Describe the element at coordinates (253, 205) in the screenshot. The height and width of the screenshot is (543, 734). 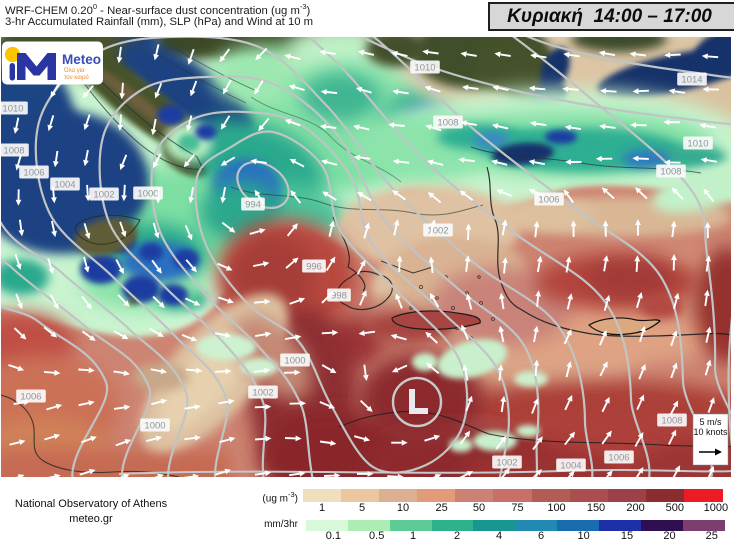
I see `svg-text: 994` at that location.